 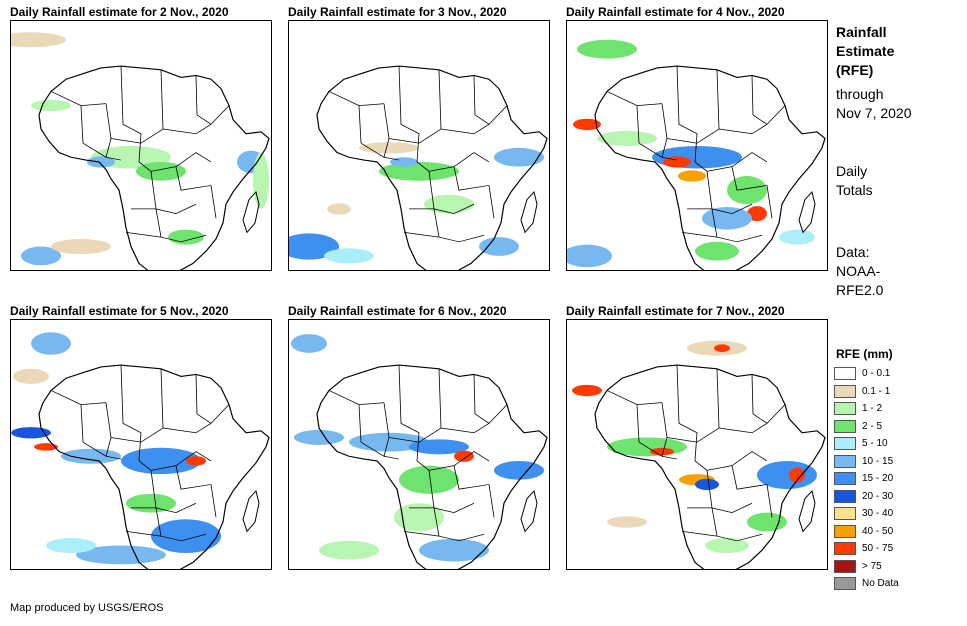 What do you see at coordinates (894, 444) in the screenshot?
I see `legend-item: 5 - 10` at bounding box center [894, 444].